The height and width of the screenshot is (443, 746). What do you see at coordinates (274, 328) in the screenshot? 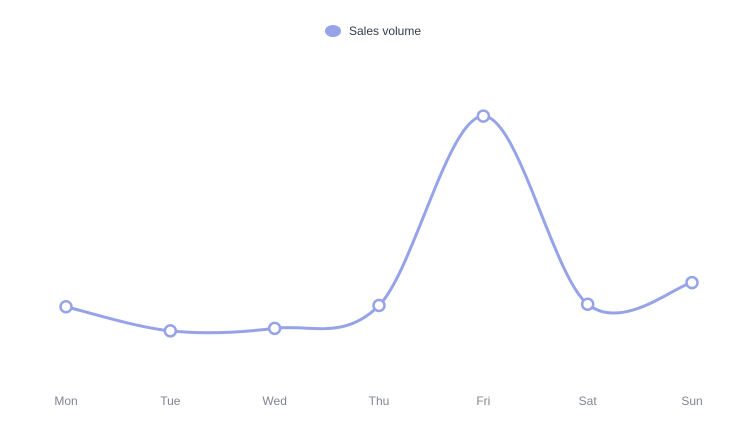
I see `data-point-wed` at bounding box center [274, 328].